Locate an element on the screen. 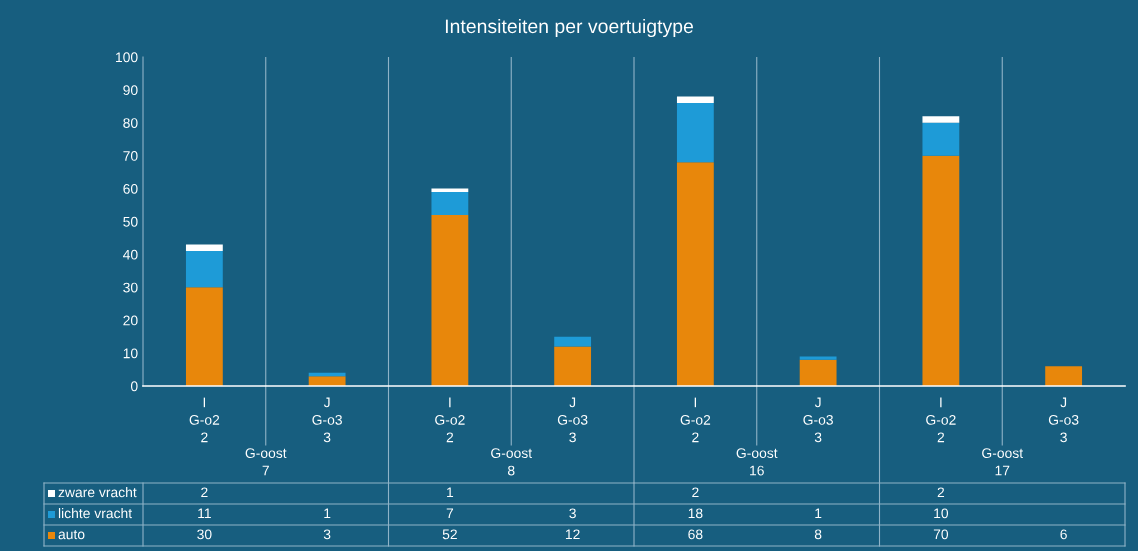 The image size is (1138, 551). data-label: 6 is located at coordinates (1063, 534).